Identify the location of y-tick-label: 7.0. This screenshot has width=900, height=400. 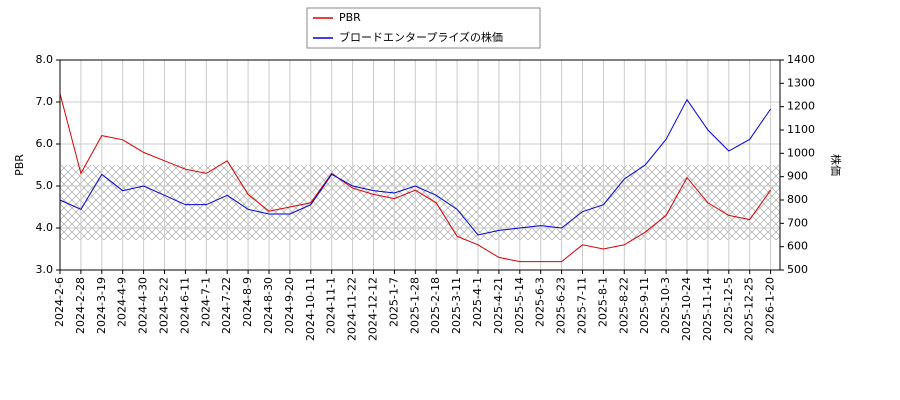
(45, 101).